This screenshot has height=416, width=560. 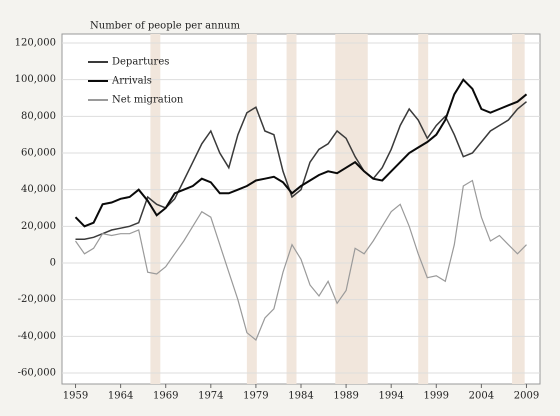 What do you see at coordinates (300, 396) in the screenshot?
I see `x-tick-label: 1984` at bounding box center [300, 396].